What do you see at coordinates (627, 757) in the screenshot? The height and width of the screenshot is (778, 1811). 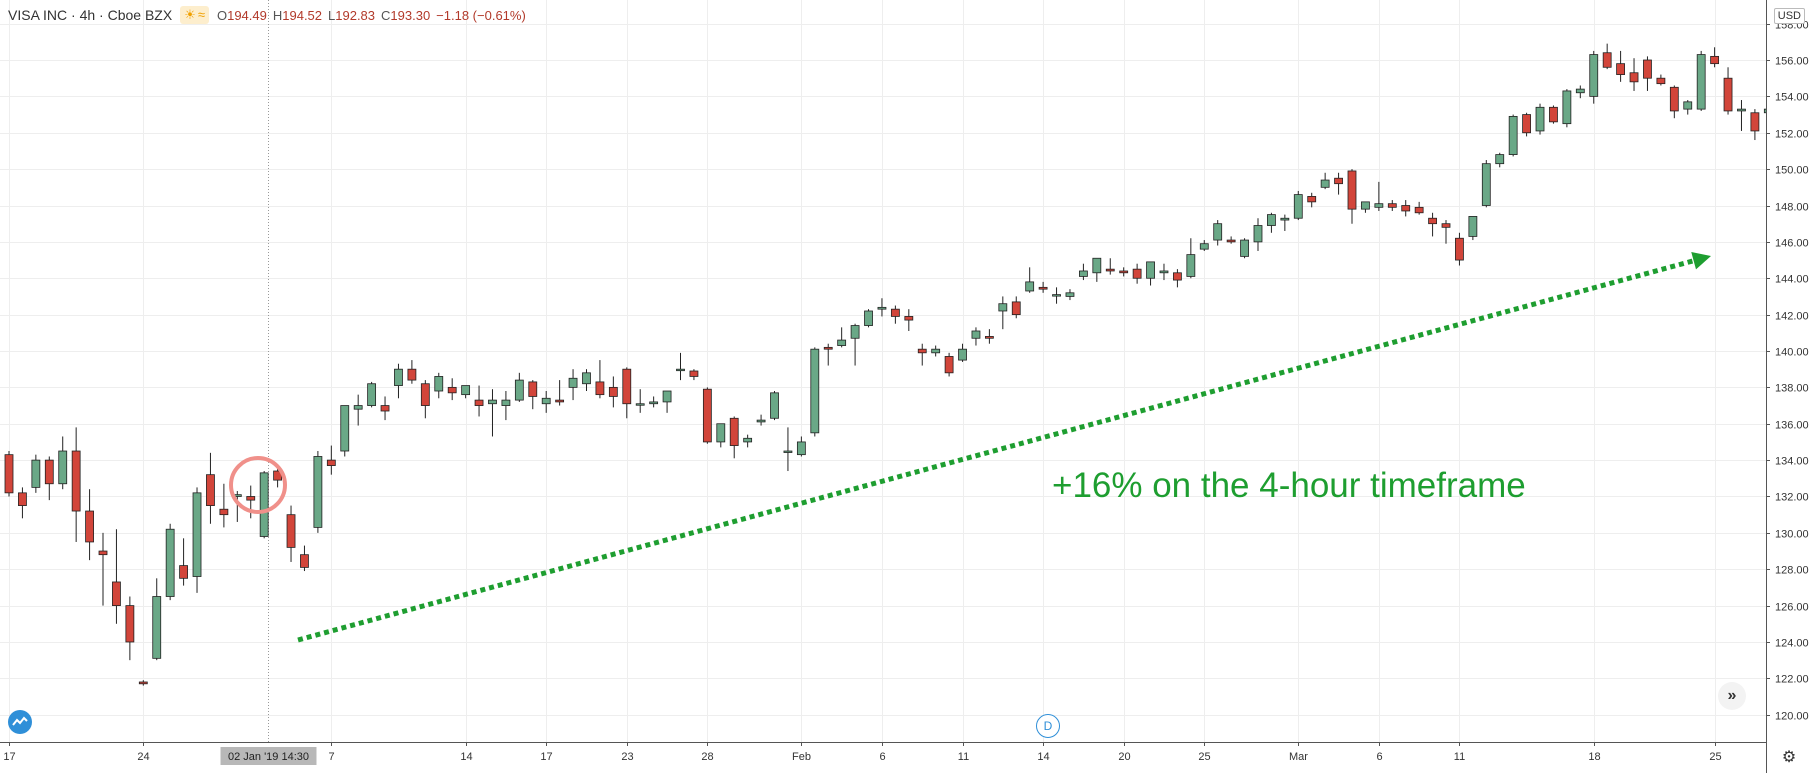 I see `time-tick-label: 23` at bounding box center [627, 757].